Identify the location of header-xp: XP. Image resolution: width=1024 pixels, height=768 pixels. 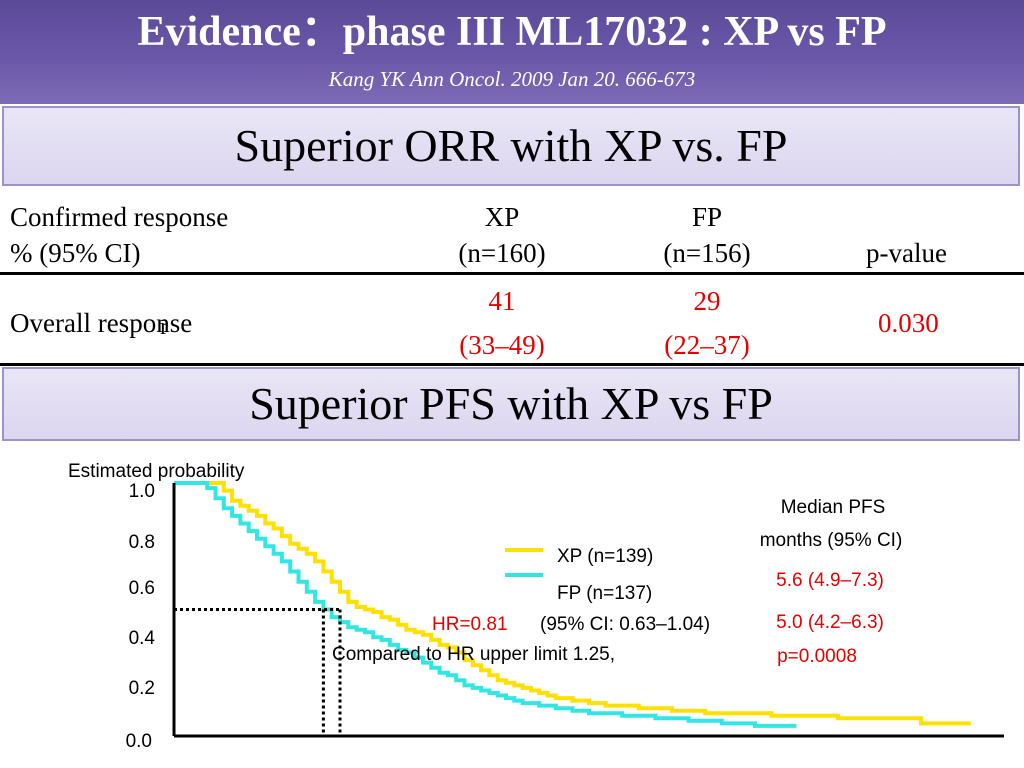
(502, 217).